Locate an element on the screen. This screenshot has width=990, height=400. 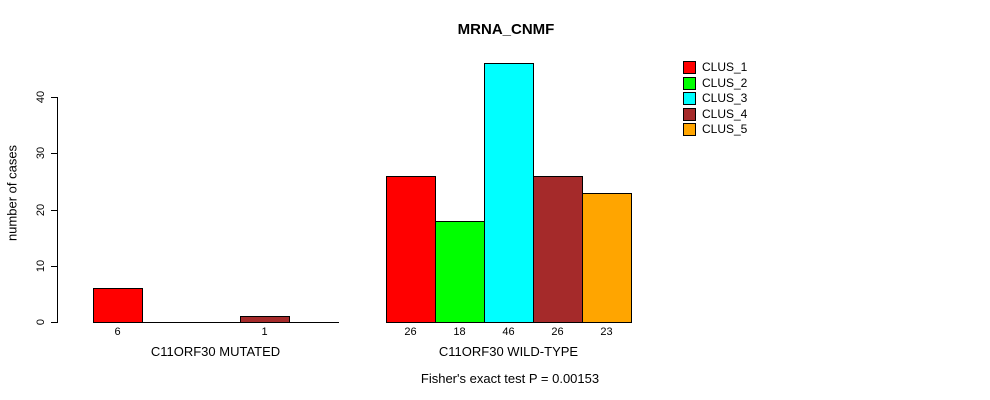
legend-item-clus_4: CLUS_4 is located at coordinates (715, 114).